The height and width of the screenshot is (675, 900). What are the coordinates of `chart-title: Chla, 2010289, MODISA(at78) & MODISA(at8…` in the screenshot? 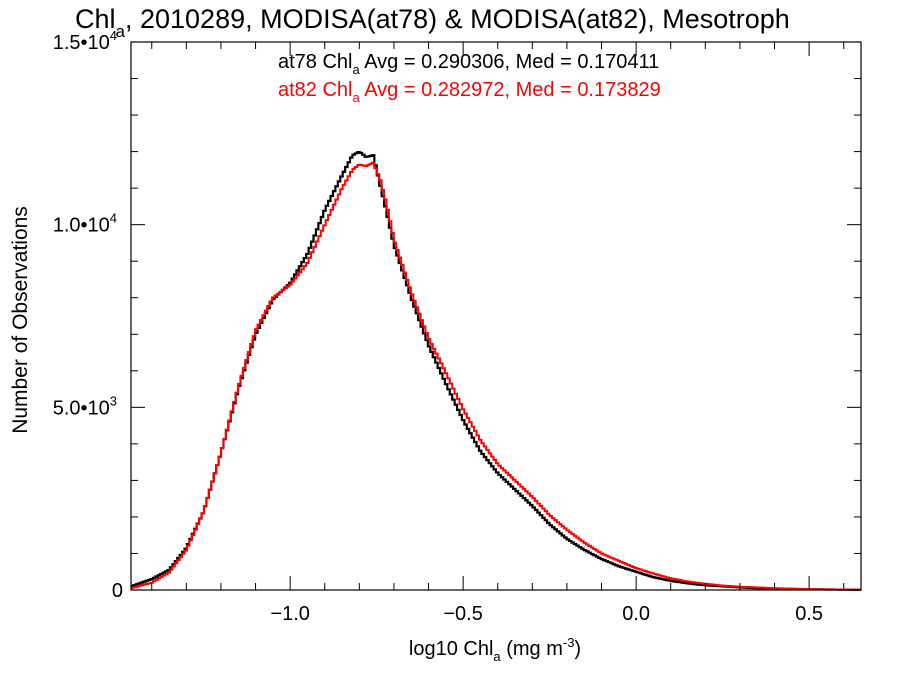 It's located at (432, 22).